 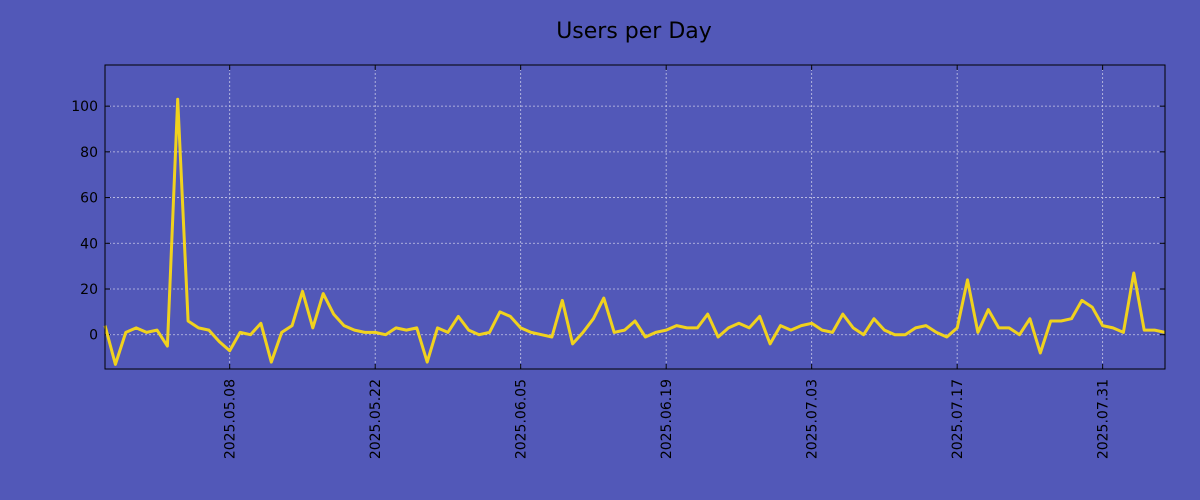 I want to click on y-tick-label: 0, so click(x=93, y=336).